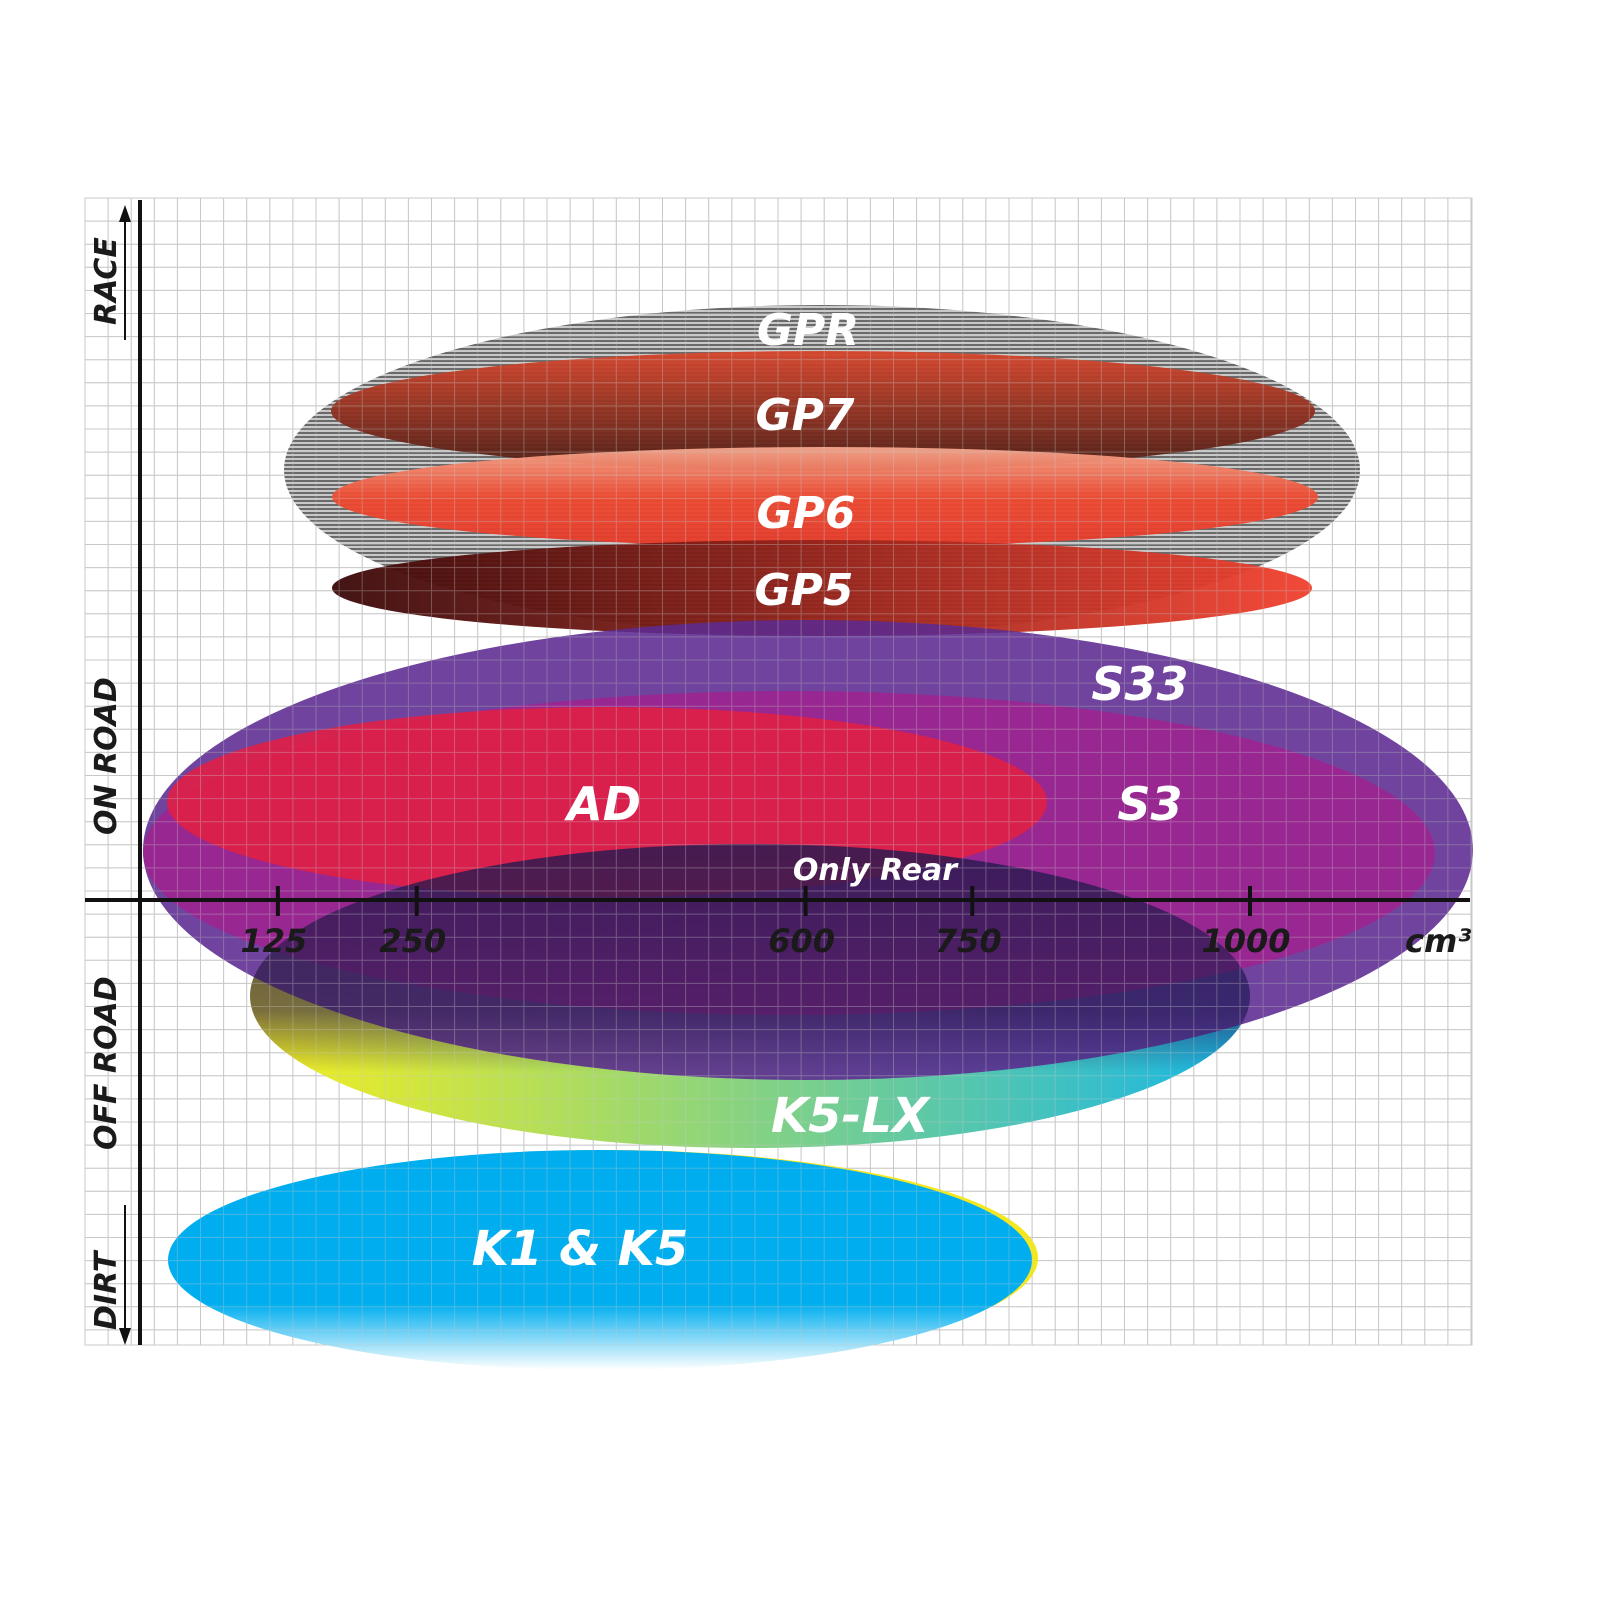  I want to click on gp6-ellipse, so click(825, 497).